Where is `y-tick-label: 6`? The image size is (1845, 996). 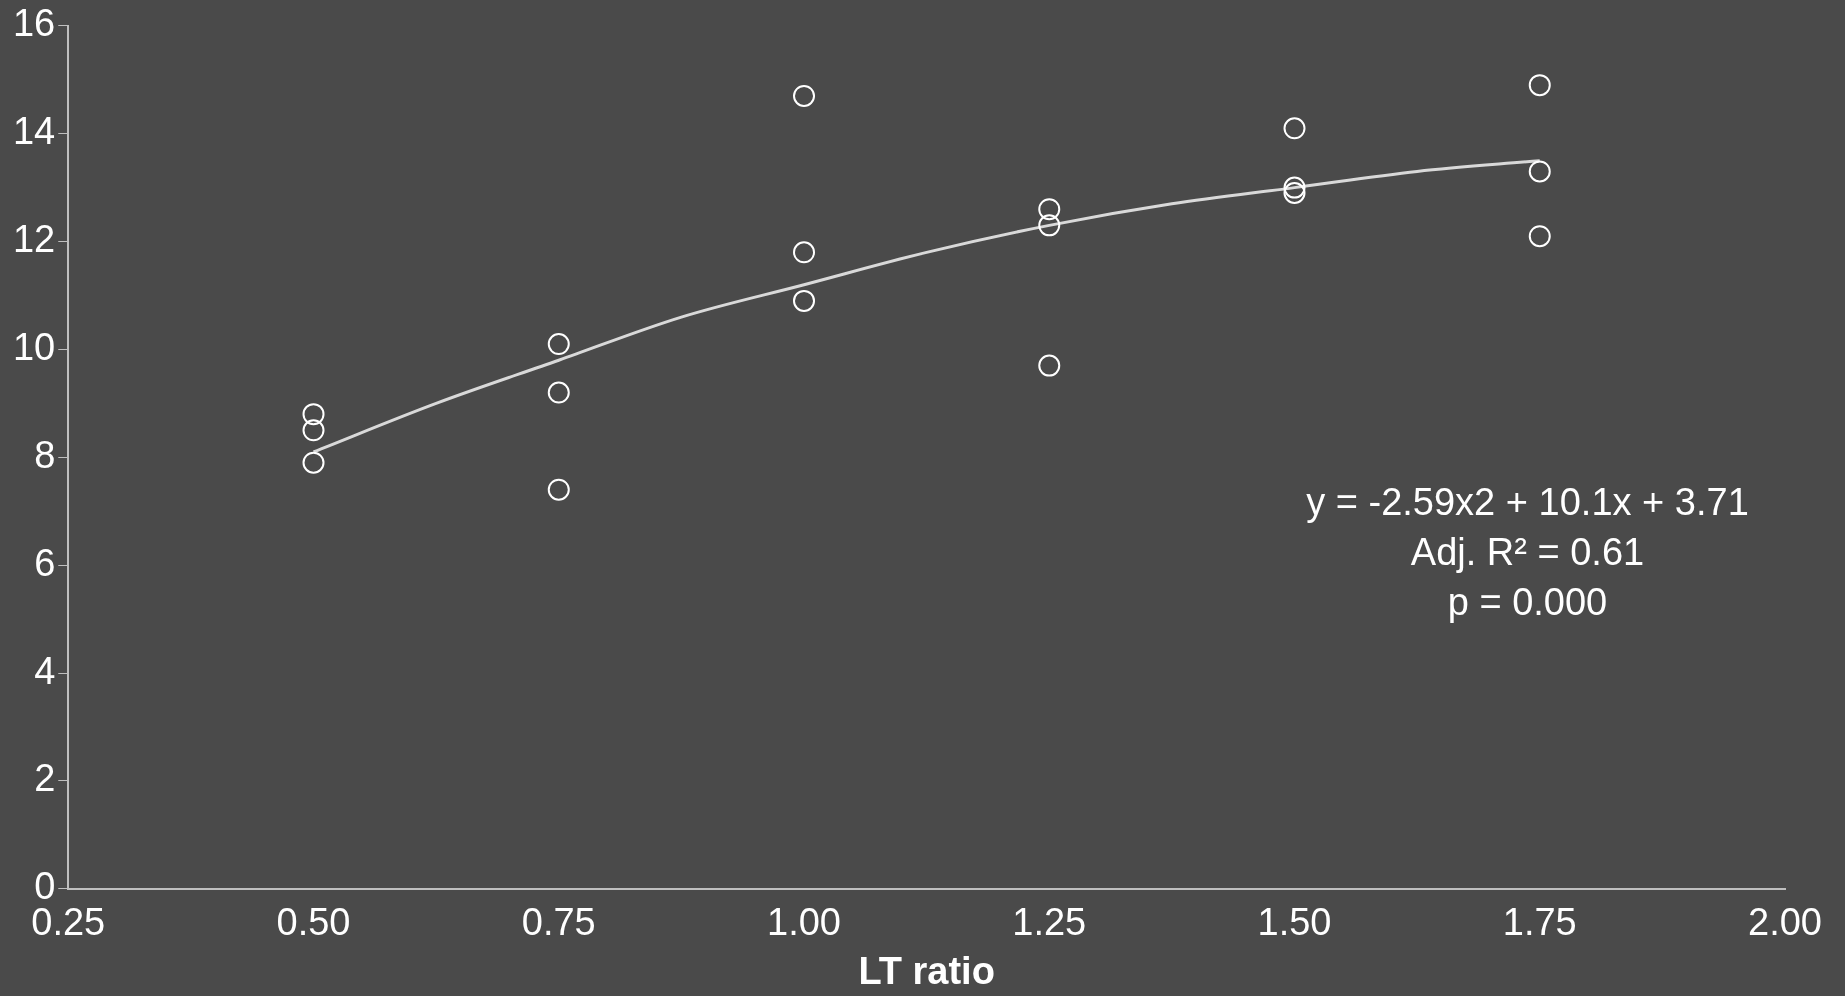
y-tick-label: 6 is located at coordinates (45, 562).